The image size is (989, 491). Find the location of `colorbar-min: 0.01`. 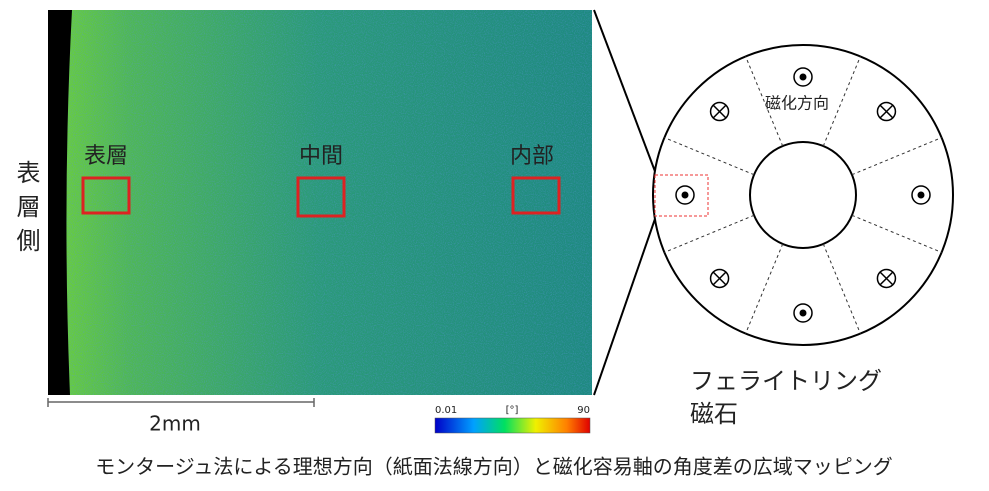

colorbar-min: 0.01 is located at coordinates (446, 410).